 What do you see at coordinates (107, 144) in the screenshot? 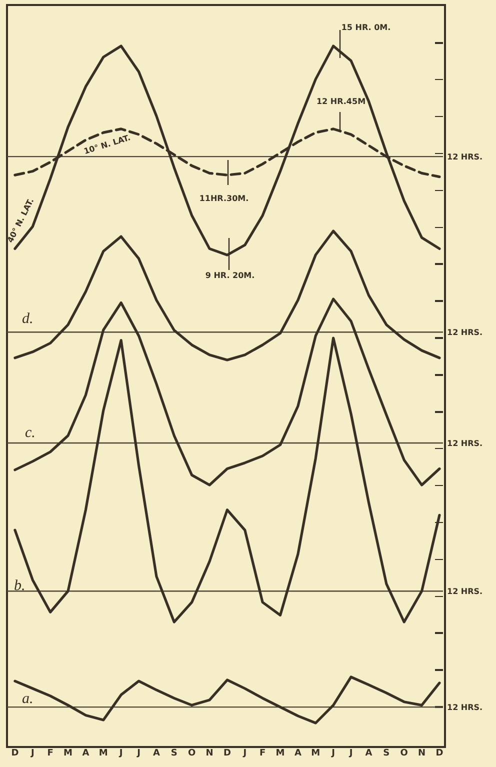
I see `text: 10° N. LAT.` at bounding box center [107, 144].